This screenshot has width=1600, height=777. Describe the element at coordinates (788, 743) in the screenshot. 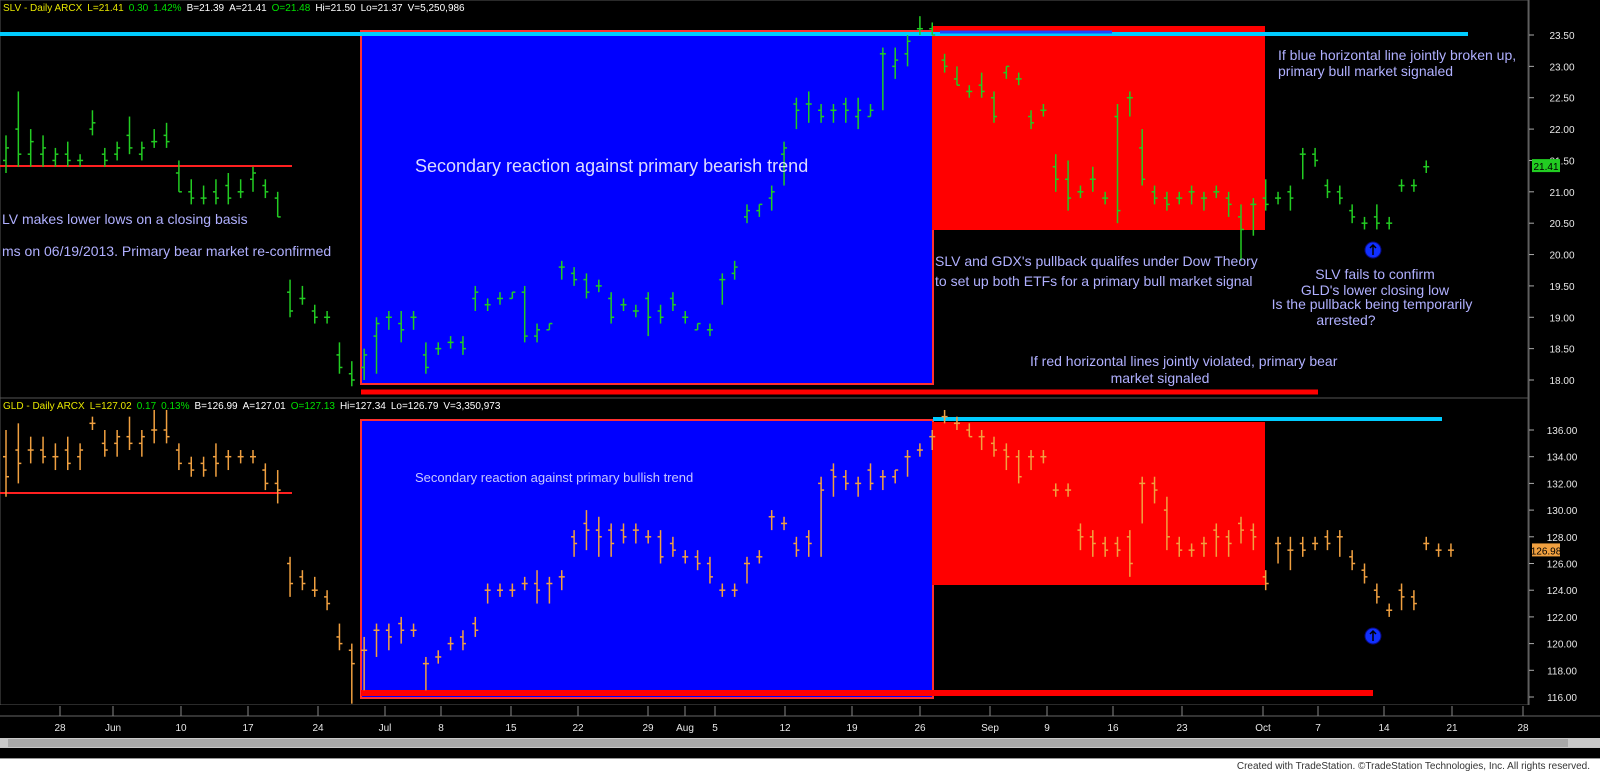

I see `scrollbar-thumb` at that location.